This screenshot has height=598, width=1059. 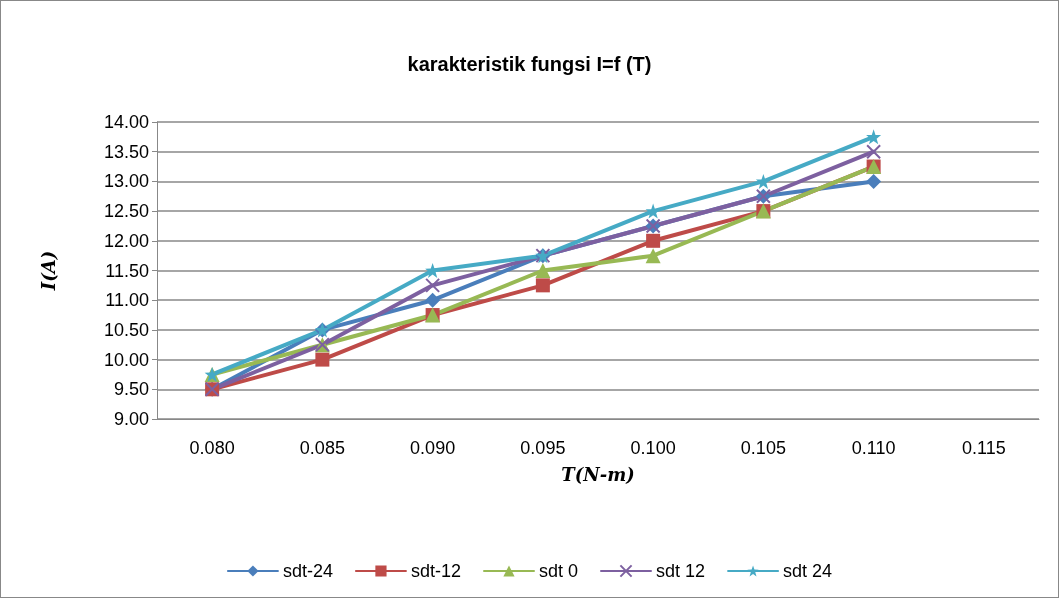 I want to click on y-tick-label: 9.00, so click(x=131, y=419).